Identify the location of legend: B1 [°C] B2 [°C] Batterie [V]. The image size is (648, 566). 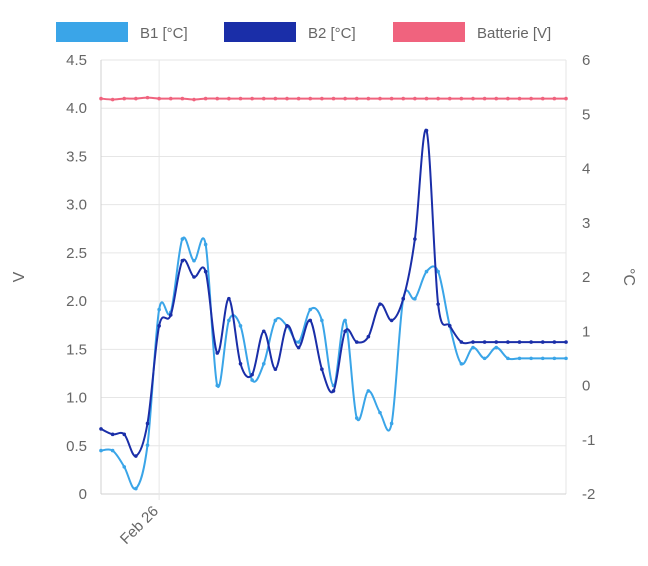
(303, 32).